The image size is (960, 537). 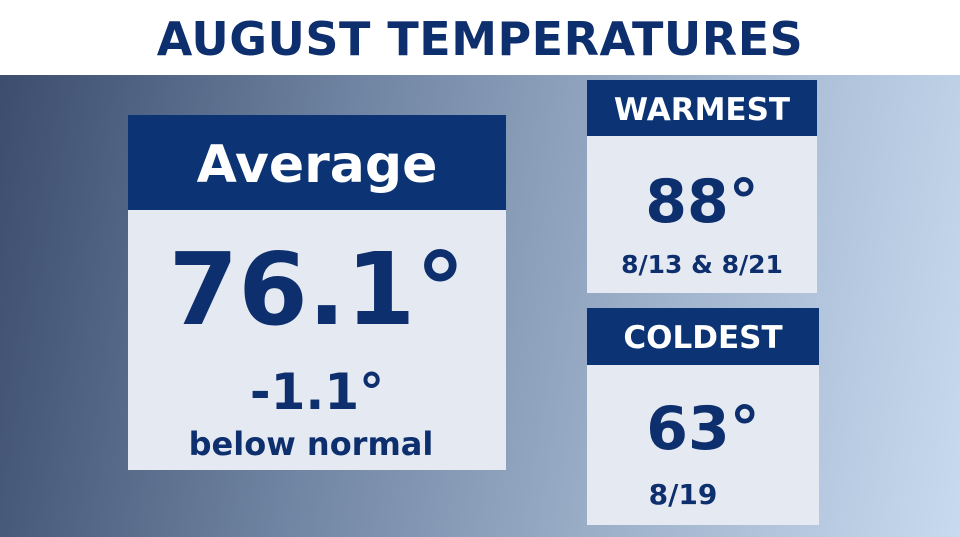 I want to click on coldest-value: 63°, so click(x=703, y=429).